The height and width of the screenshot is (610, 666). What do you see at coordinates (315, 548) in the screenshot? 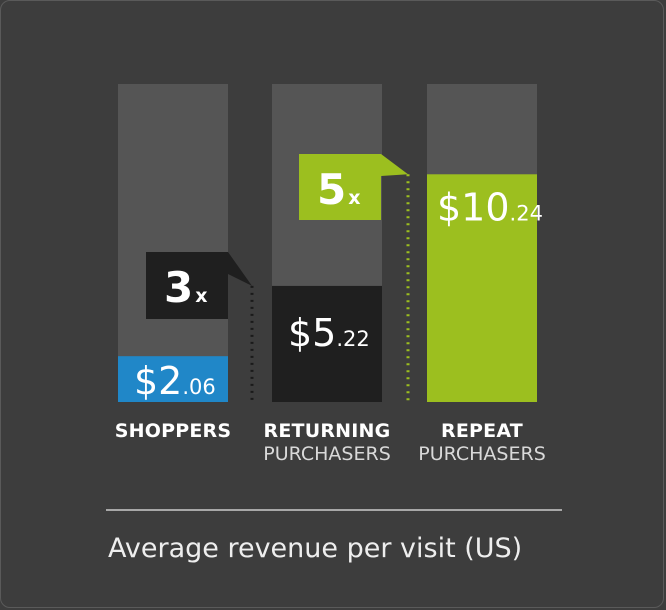
I see `chart-caption: Average revenue per visit (US)` at bounding box center [315, 548].